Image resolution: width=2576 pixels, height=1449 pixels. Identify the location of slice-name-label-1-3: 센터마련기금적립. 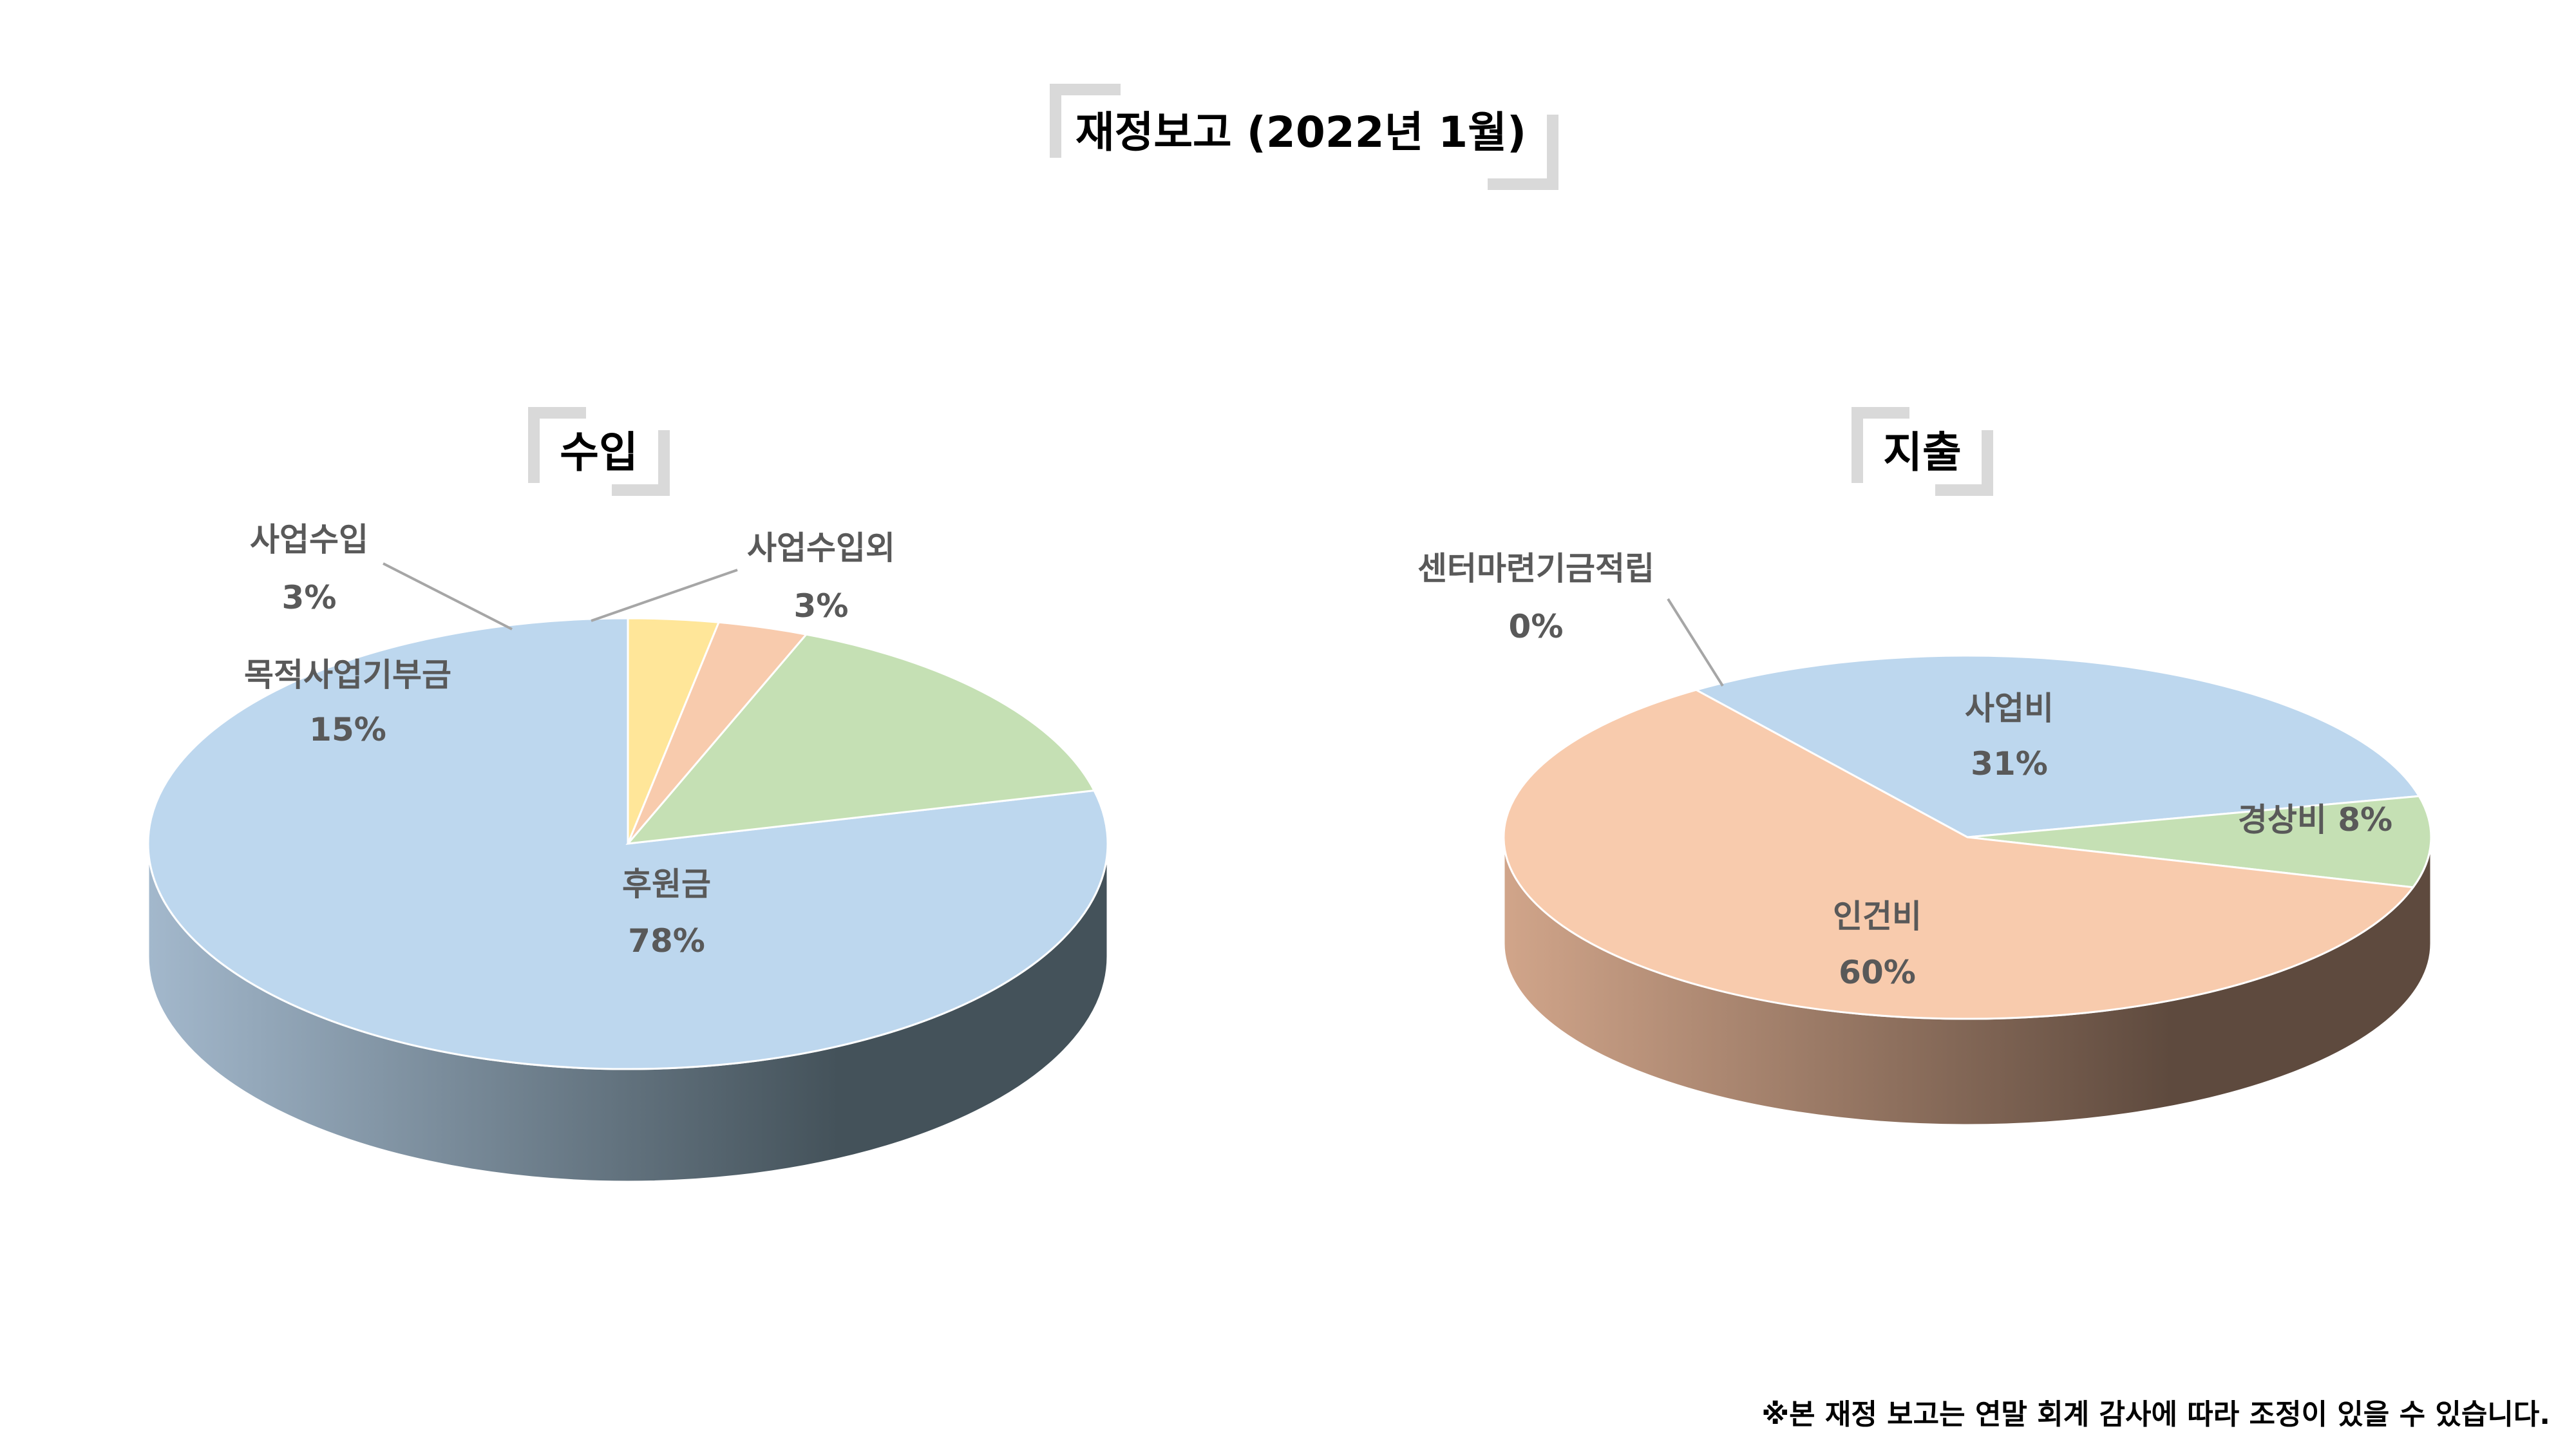
(1535, 569).